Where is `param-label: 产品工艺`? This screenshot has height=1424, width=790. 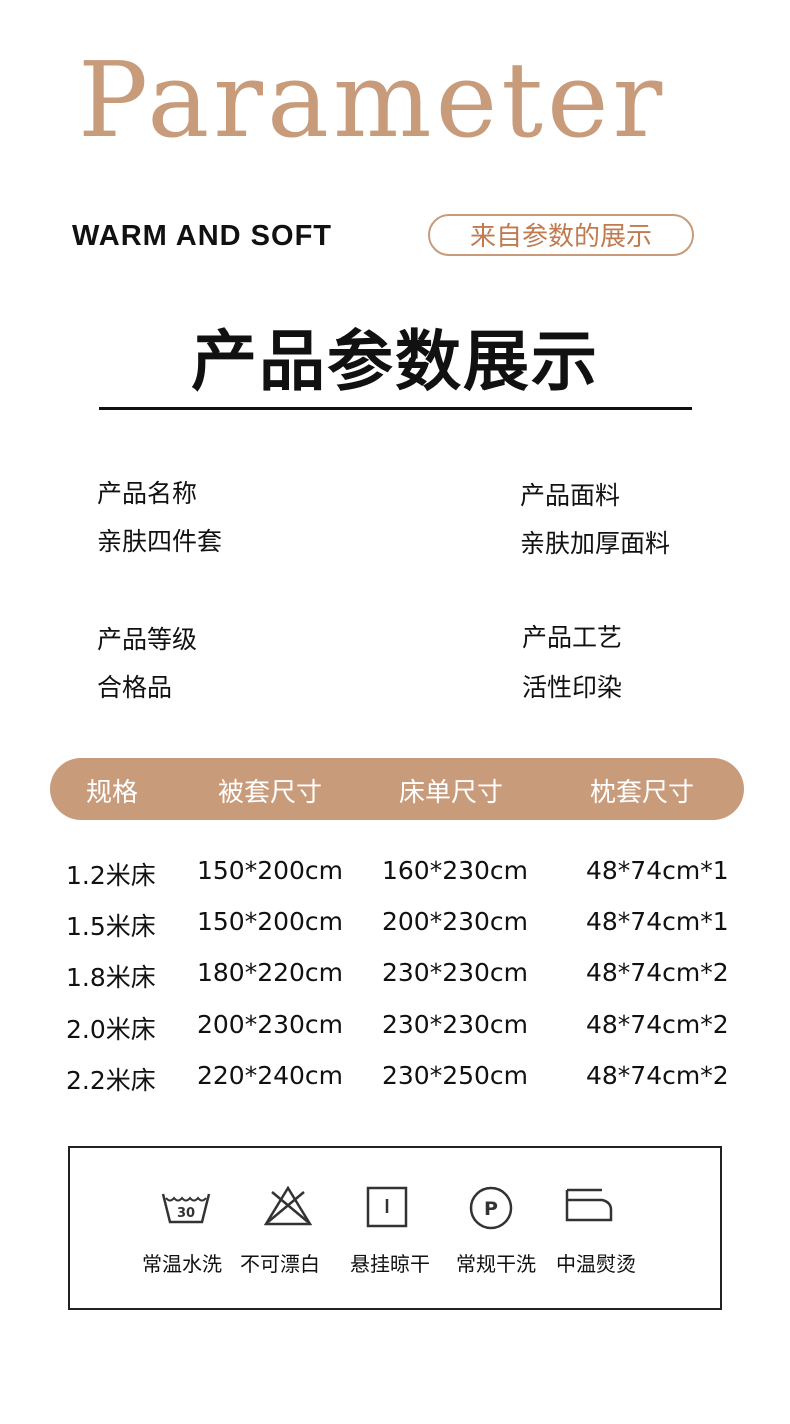
param-label: 产品工艺 is located at coordinates (572, 637).